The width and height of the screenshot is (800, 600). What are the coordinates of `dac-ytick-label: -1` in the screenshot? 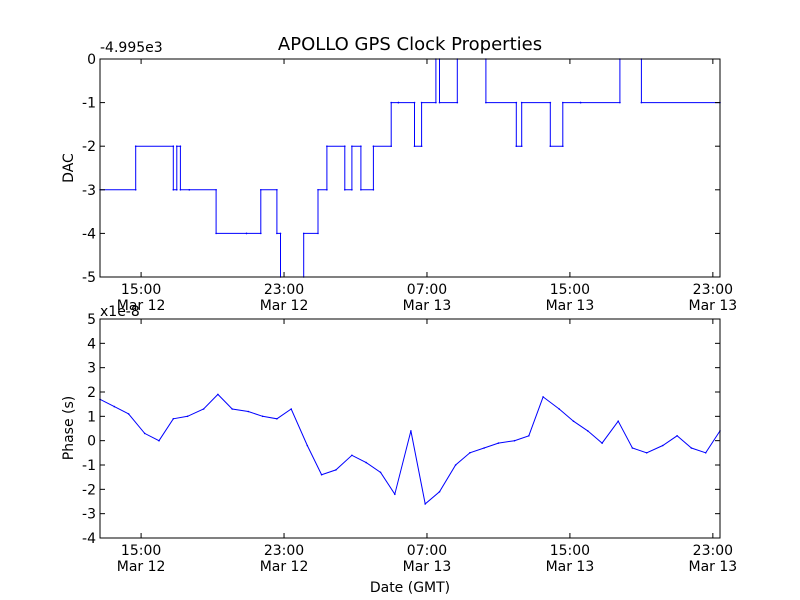 It's located at (89, 104).